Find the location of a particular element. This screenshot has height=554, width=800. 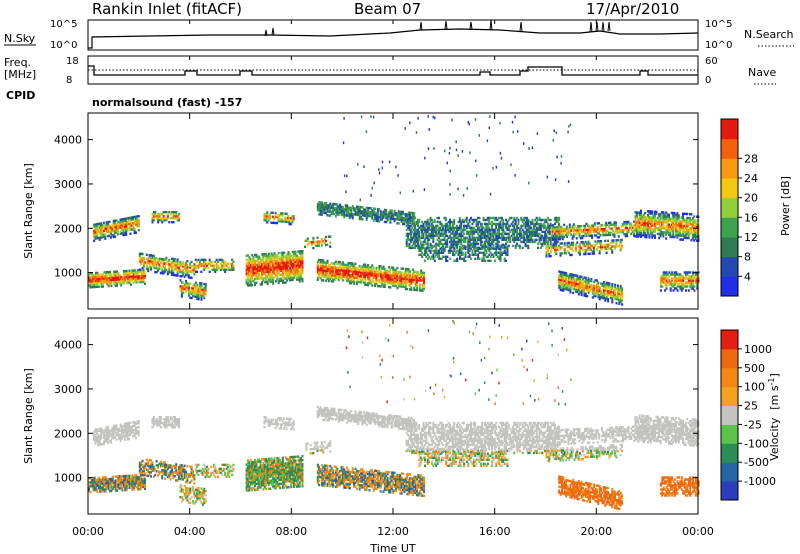

power-cell-2007 is located at coordinates (335, 267).